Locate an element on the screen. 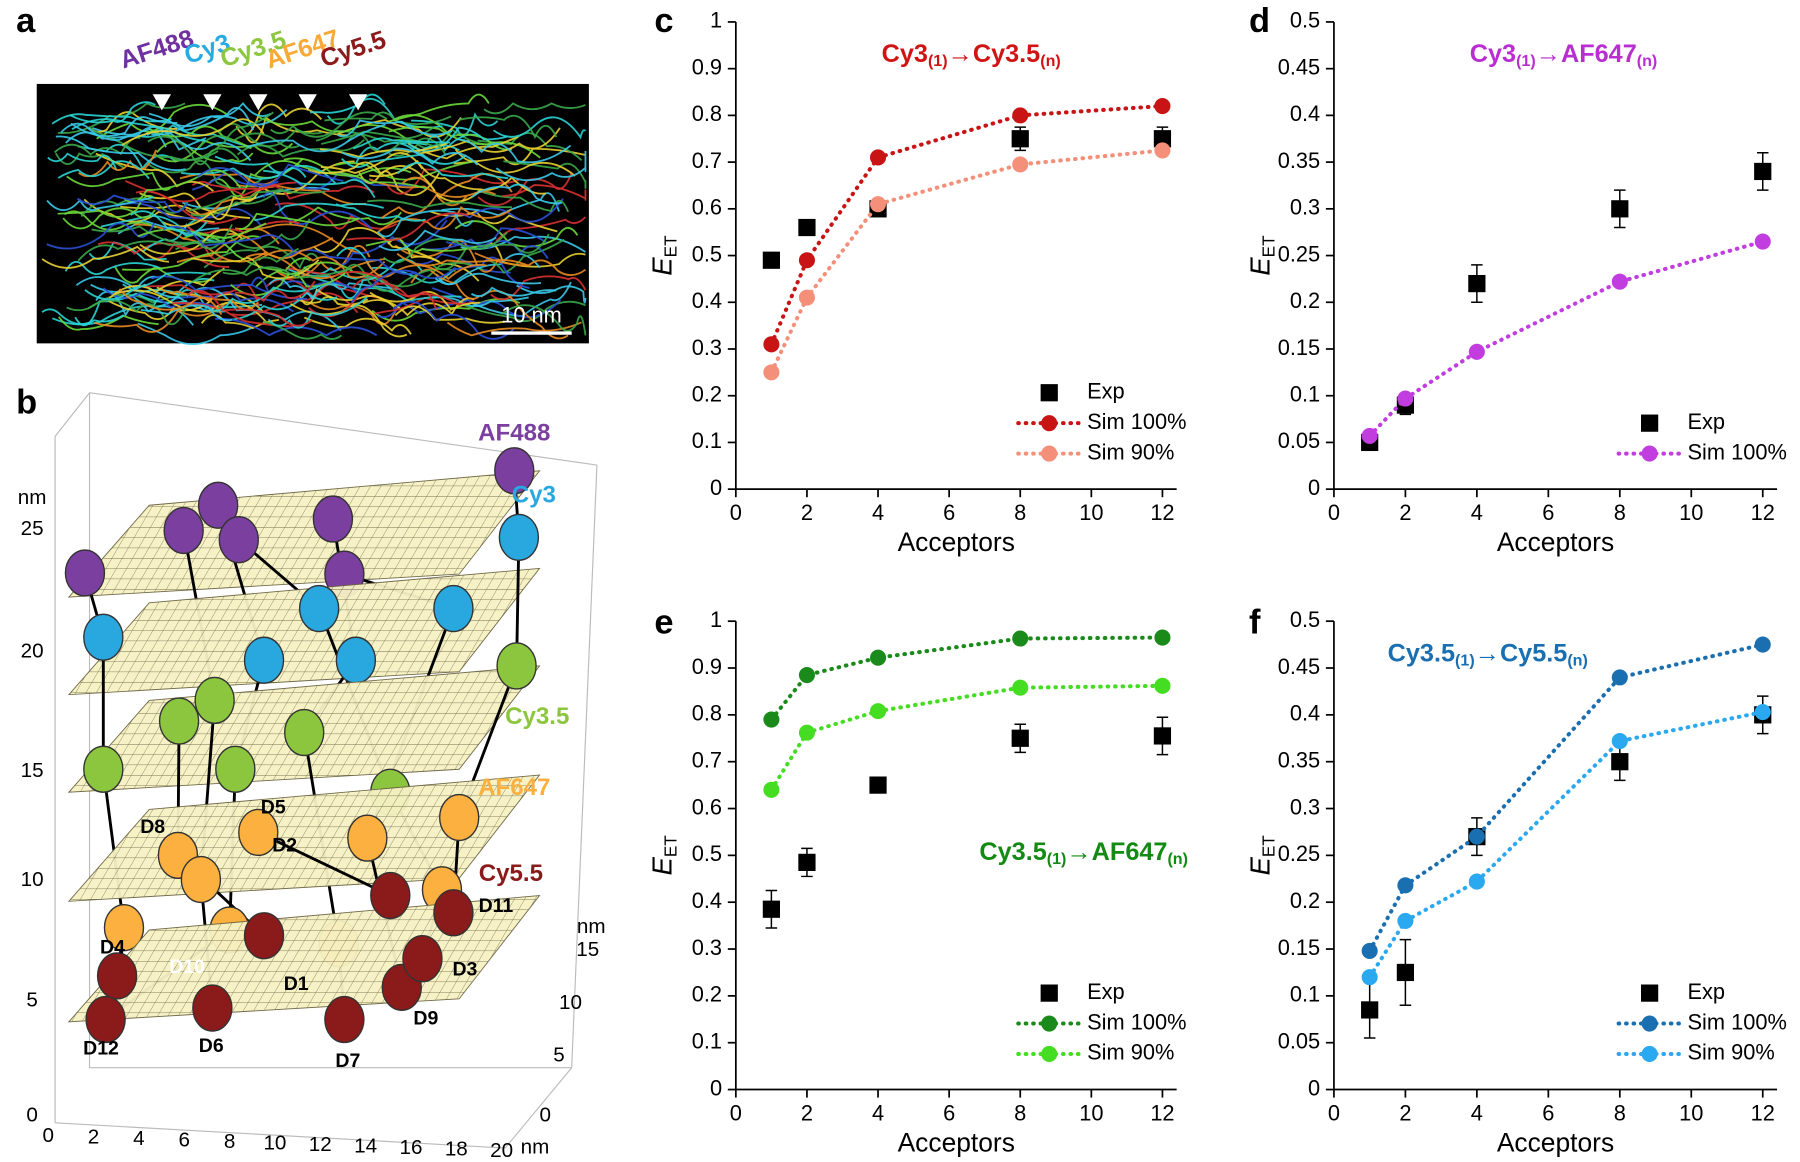 This screenshot has height=1162, width=1800. donor-label: D5 is located at coordinates (273, 807).